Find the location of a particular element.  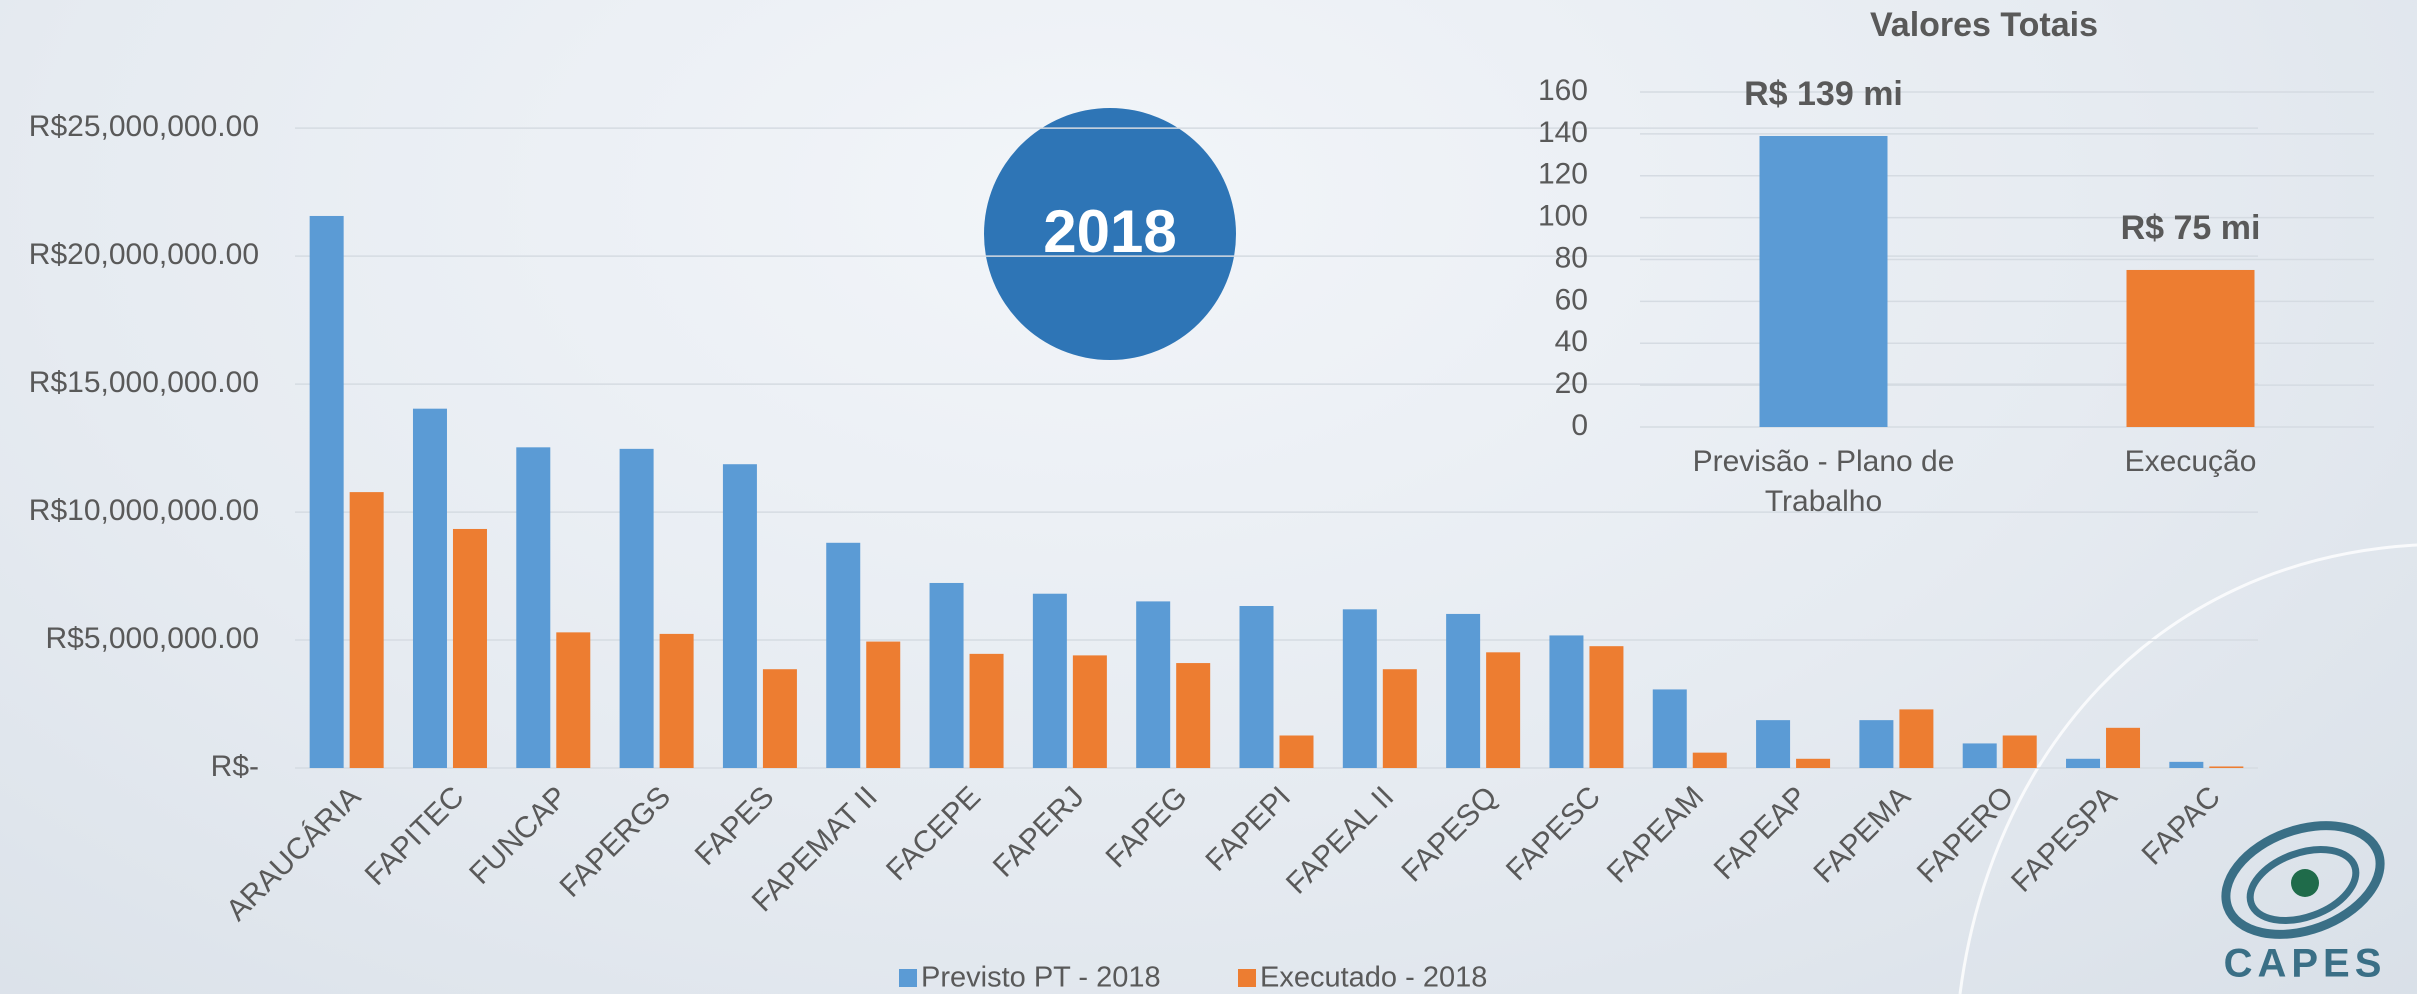

y-tick-label: 60 is located at coordinates (1571, 299).